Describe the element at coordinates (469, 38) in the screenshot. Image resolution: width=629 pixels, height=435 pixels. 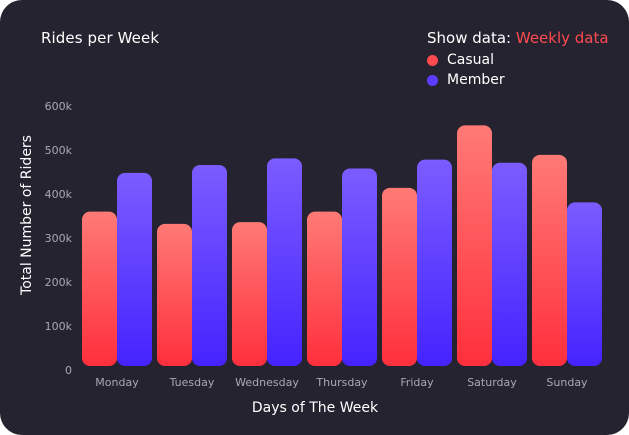
I see `show-data-label: Show data:` at that location.